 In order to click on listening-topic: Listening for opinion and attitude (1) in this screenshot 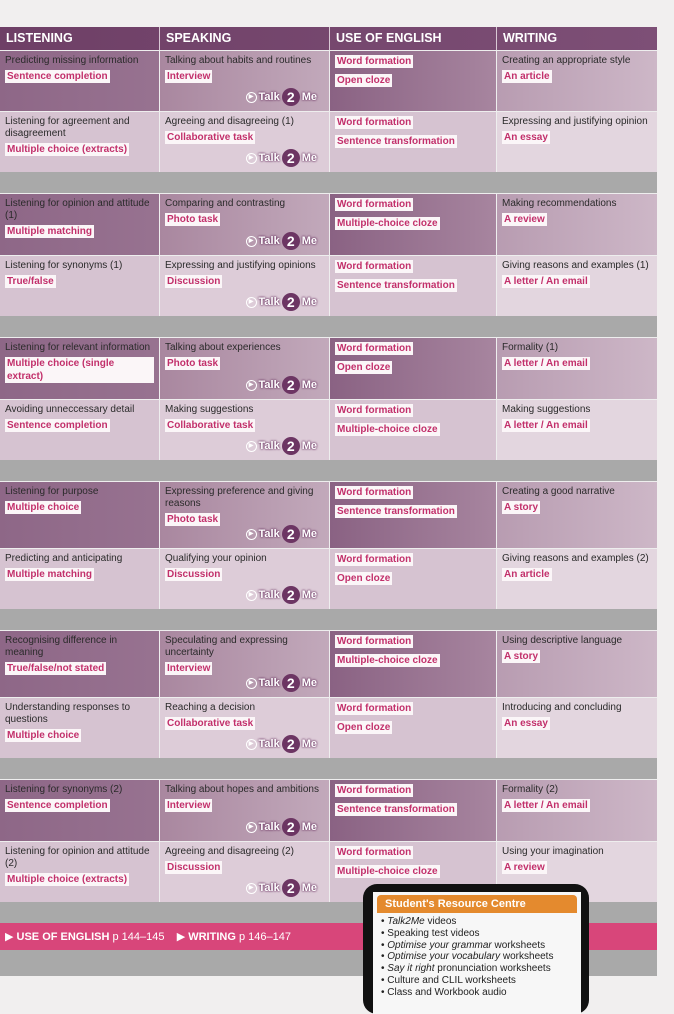, I will do `click(77, 209)`.